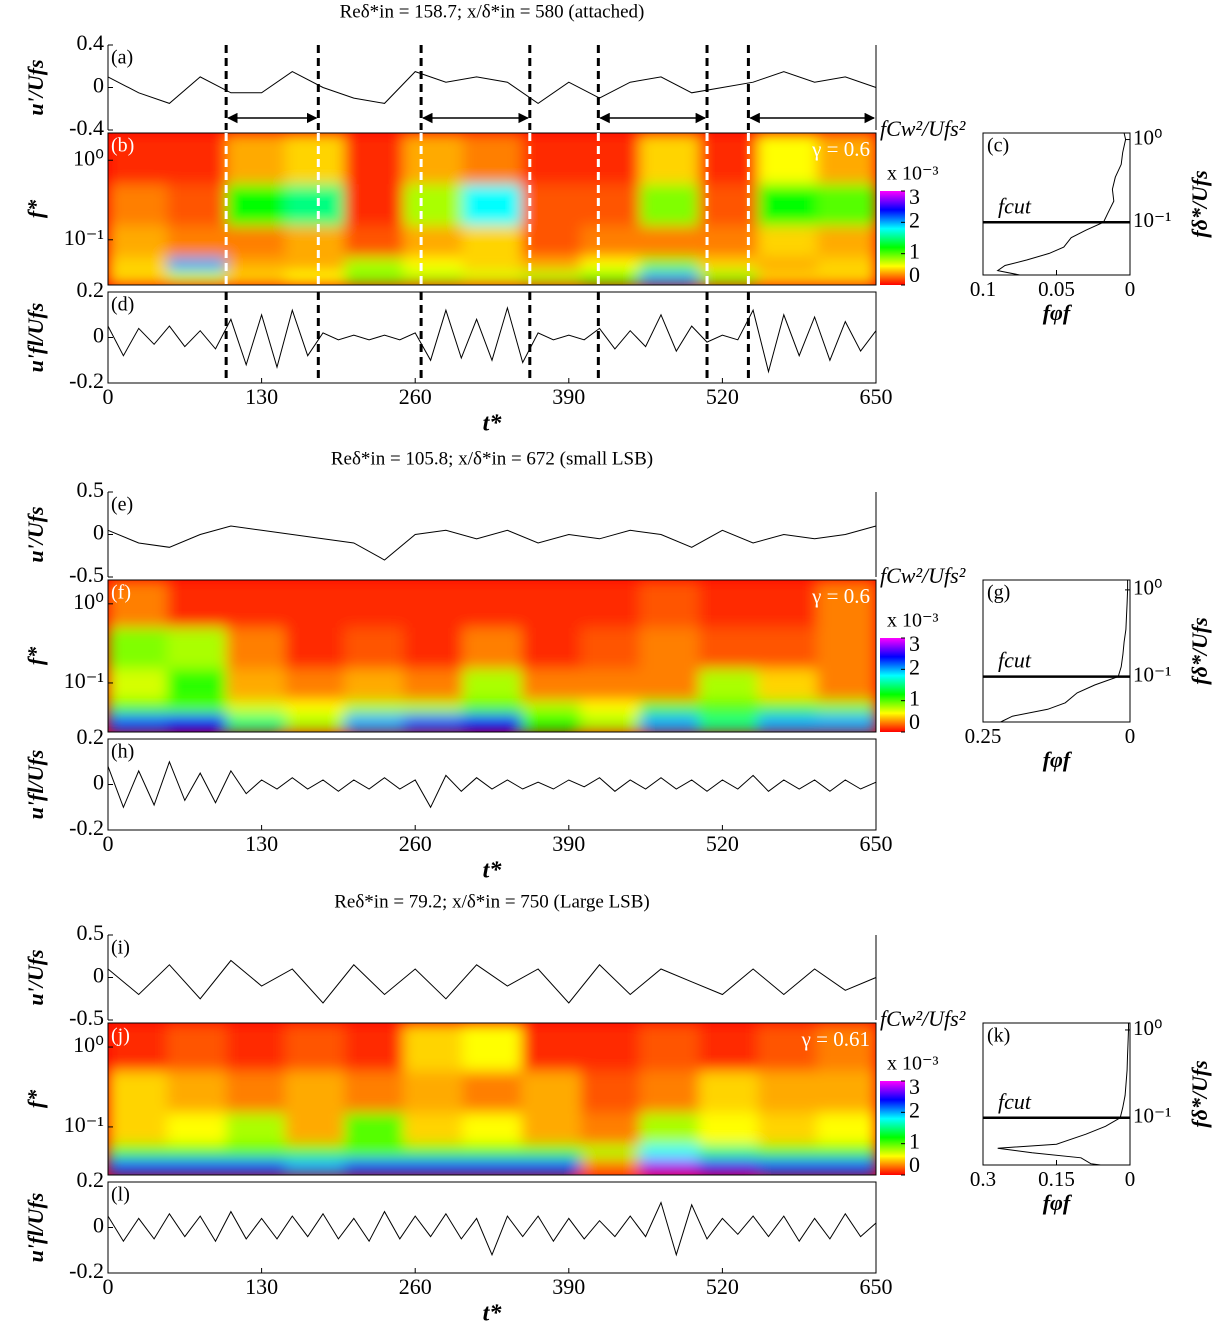 The height and width of the screenshot is (1333, 1230). What do you see at coordinates (914, 666) in the screenshot?
I see `cbar-tick-label: 2` at bounding box center [914, 666].